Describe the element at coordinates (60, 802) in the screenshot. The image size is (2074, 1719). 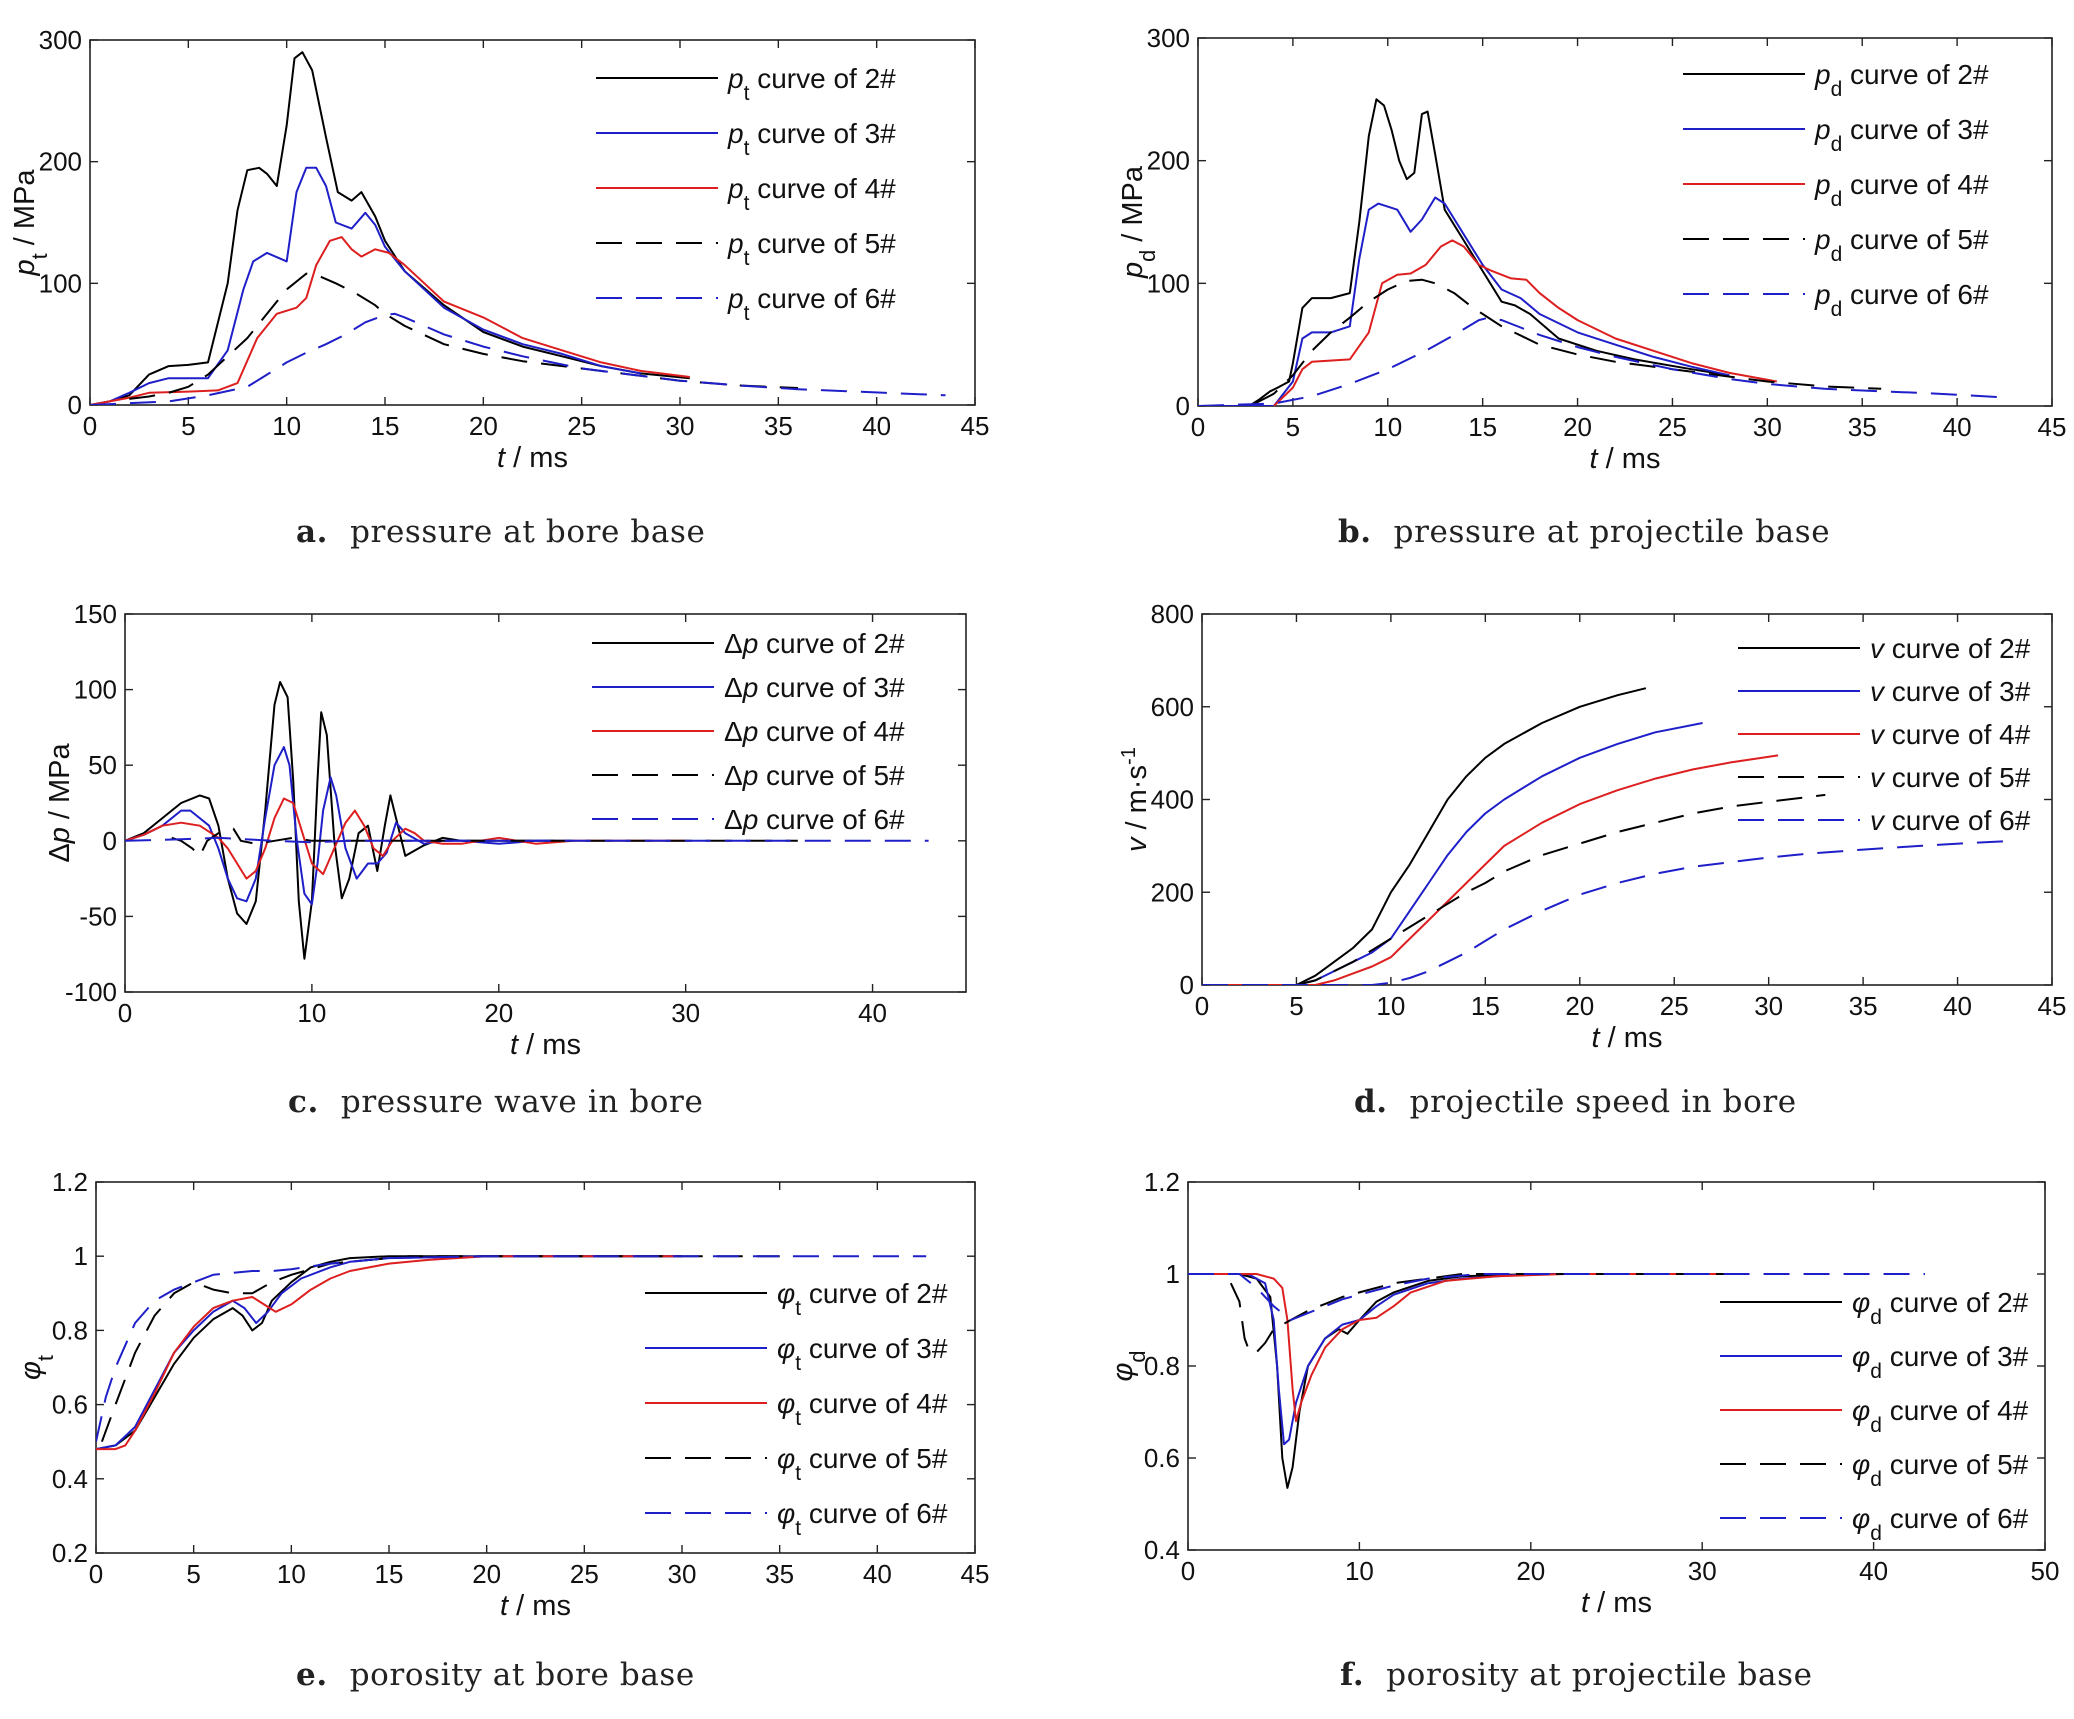
I see `y-axis-label: Δp / MPa` at that location.